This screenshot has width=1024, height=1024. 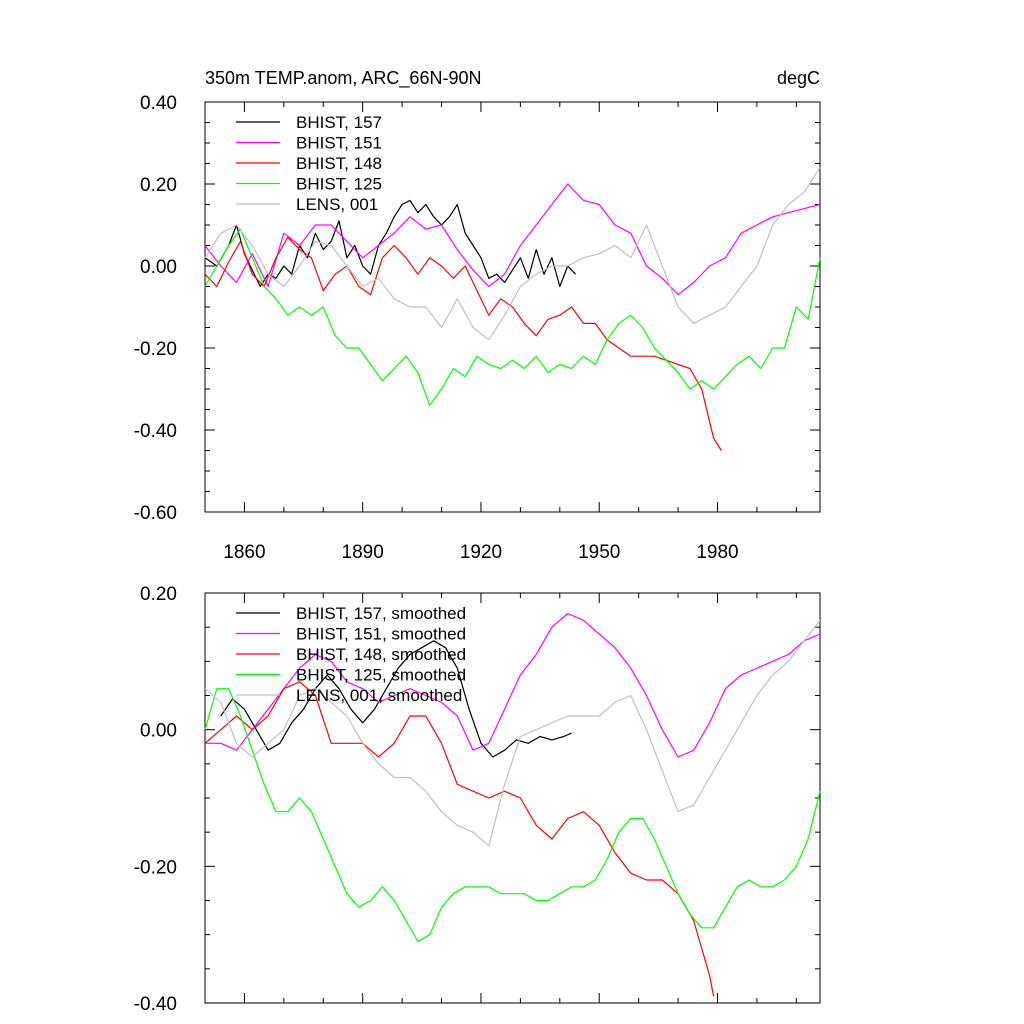 I want to click on top-y-tick-label: -0.60, so click(x=155, y=513).